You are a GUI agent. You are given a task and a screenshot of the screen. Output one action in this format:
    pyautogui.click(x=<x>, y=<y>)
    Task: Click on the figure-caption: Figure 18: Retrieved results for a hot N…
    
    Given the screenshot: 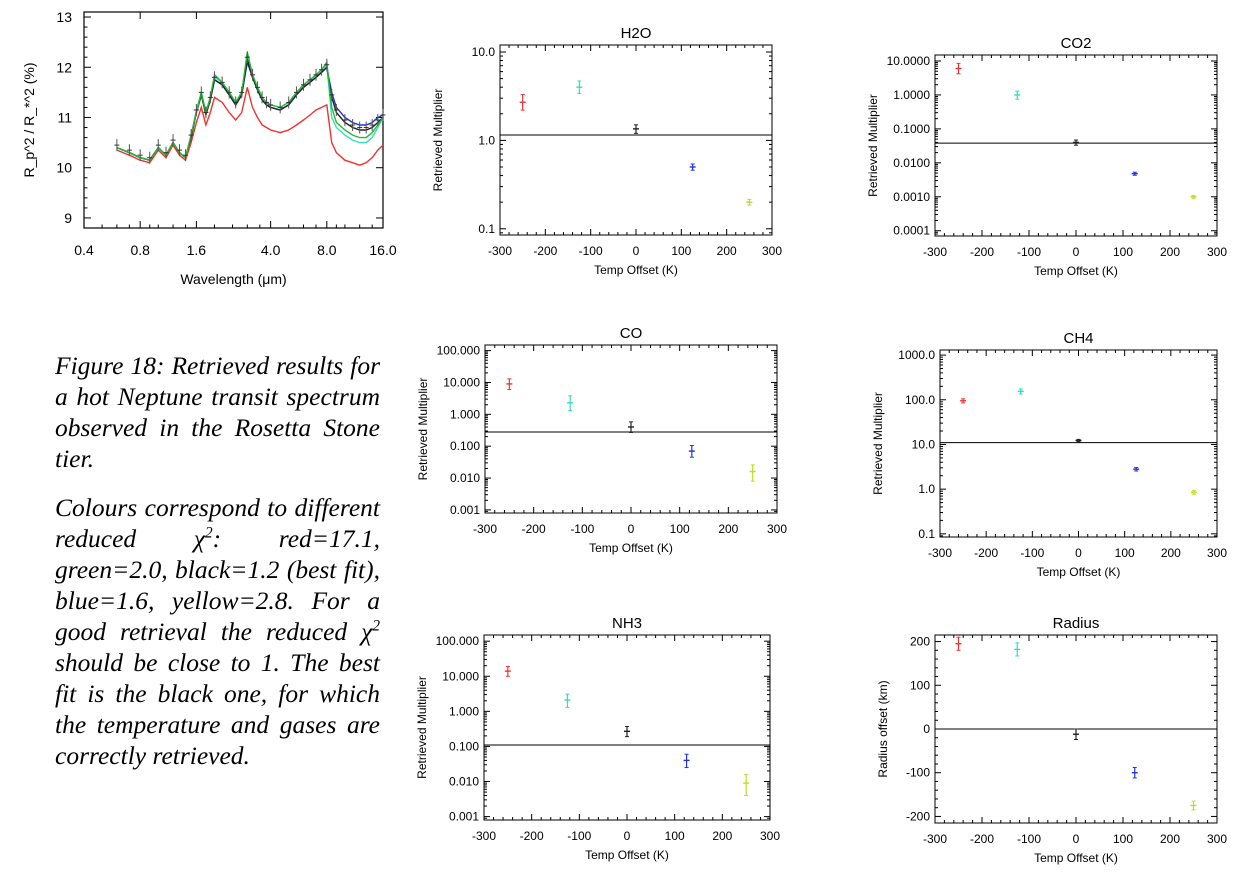 What is the action you would take?
    pyautogui.click(x=217, y=569)
    